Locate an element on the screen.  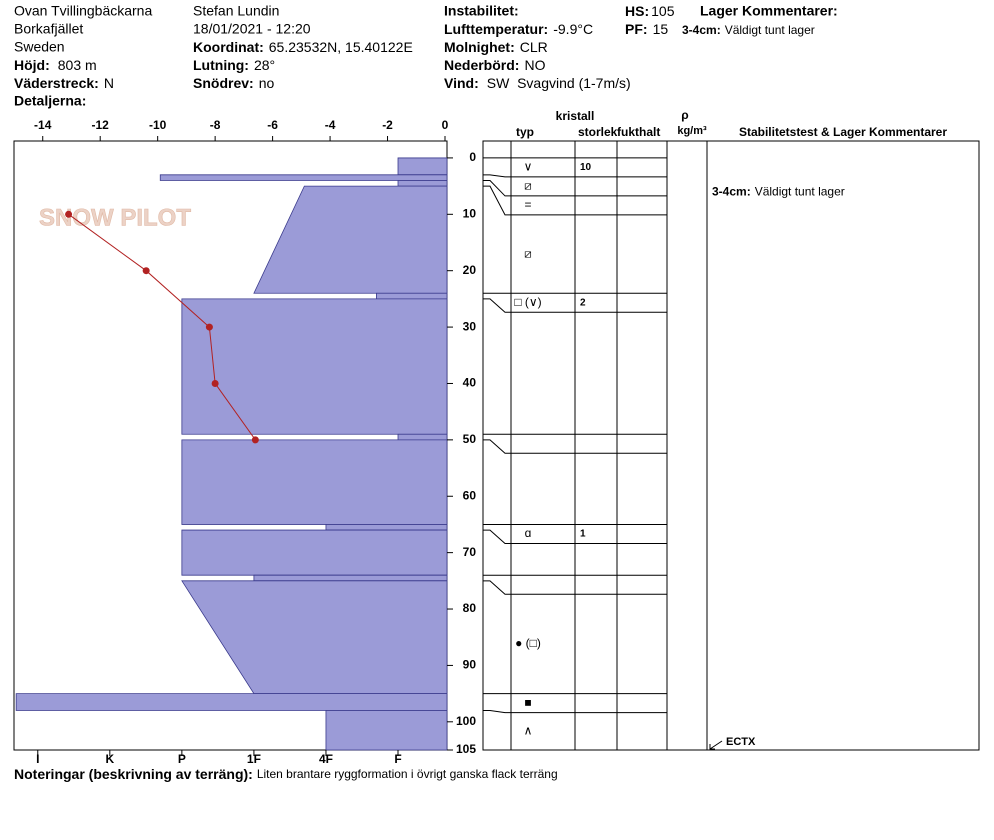
x-tick-label: -2 is located at coordinates (387, 125).